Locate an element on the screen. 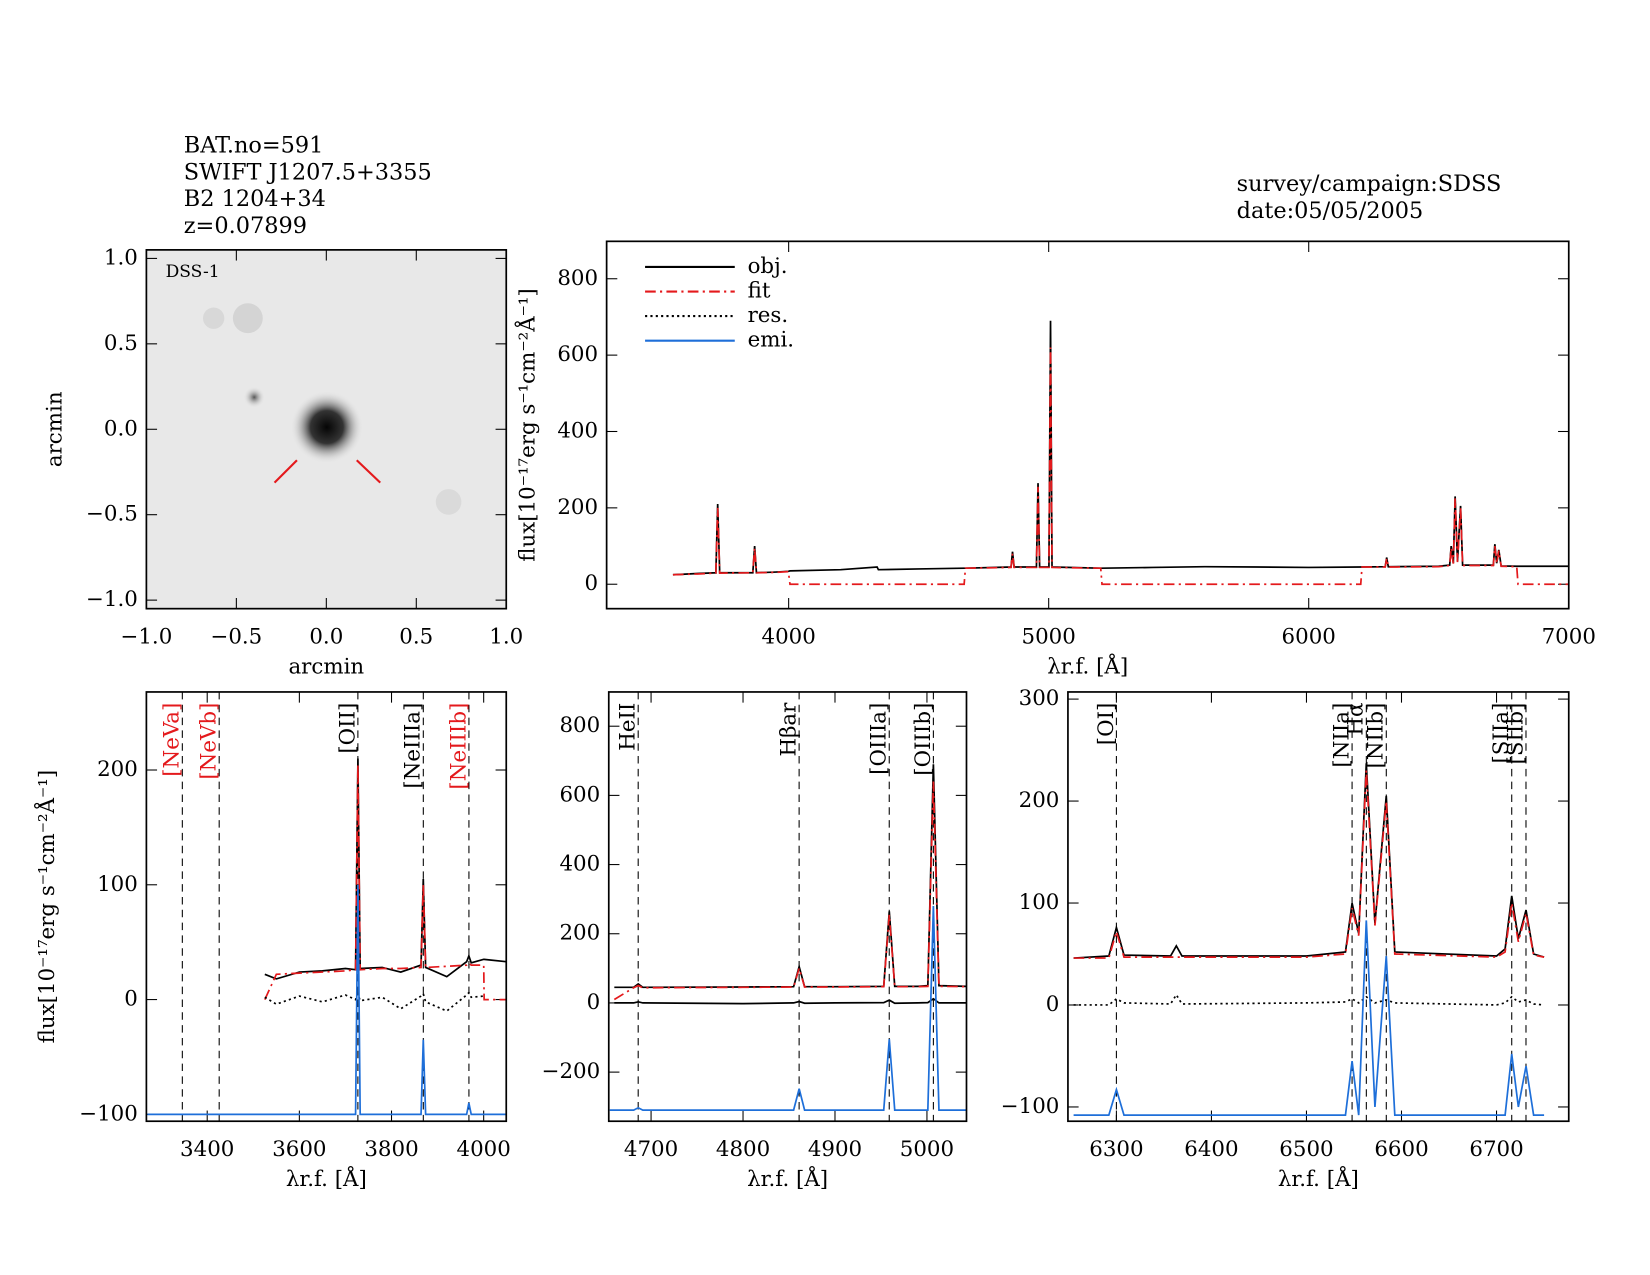  line-label: [NeIIIa] is located at coordinates (413, 746).